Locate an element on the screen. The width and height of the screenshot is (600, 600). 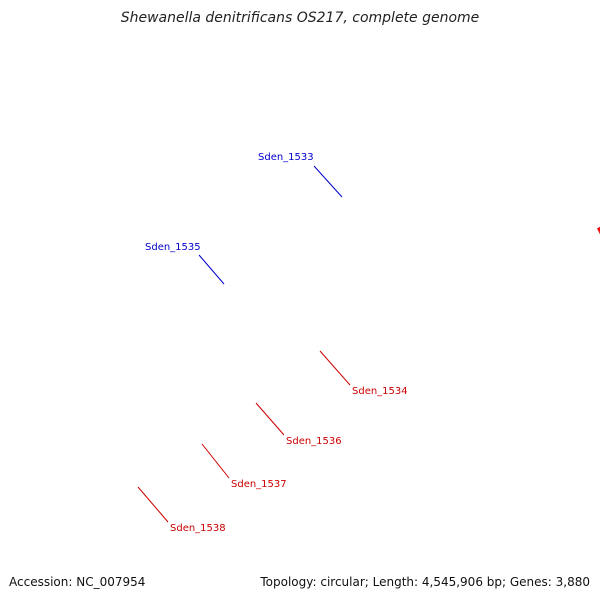
gene-label: Sden_1533 is located at coordinates (286, 157).